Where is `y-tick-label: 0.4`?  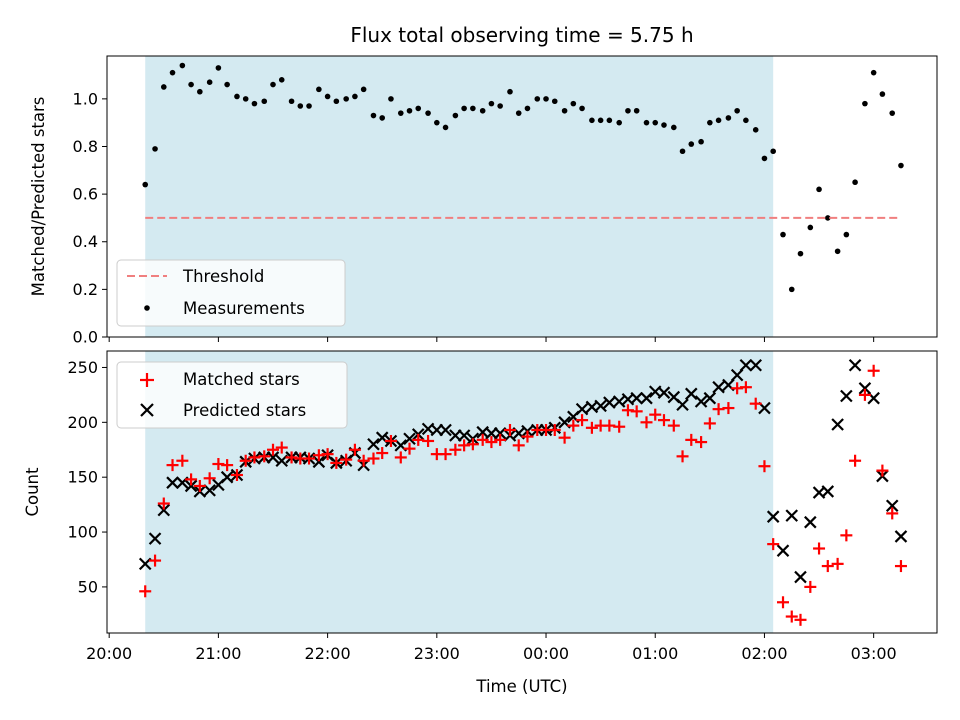 y-tick-label: 0.4 is located at coordinates (85, 241).